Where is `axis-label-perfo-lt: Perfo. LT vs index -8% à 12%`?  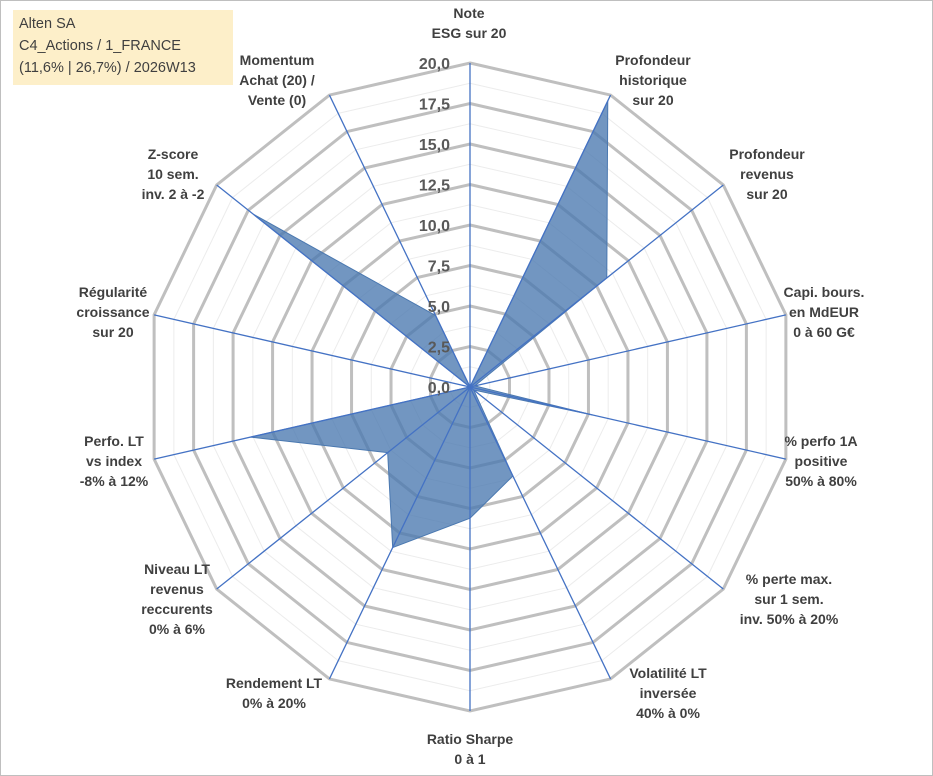 axis-label-perfo-lt: Perfo. LT vs index -8% à 12% is located at coordinates (114, 461).